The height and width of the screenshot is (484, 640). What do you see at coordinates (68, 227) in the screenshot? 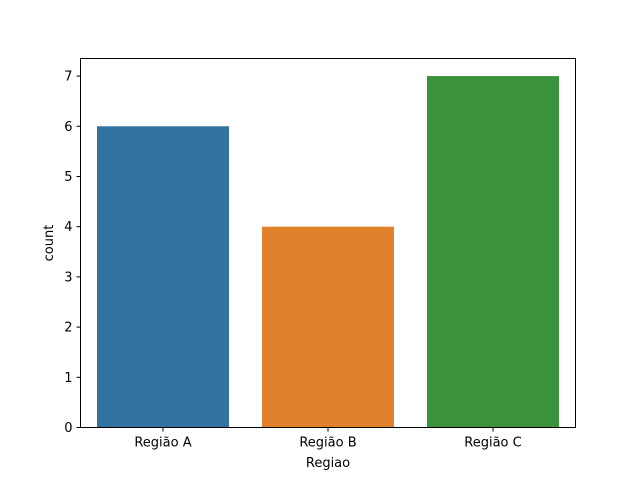
I see `y-tick-label: 4` at bounding box center [68, 227].